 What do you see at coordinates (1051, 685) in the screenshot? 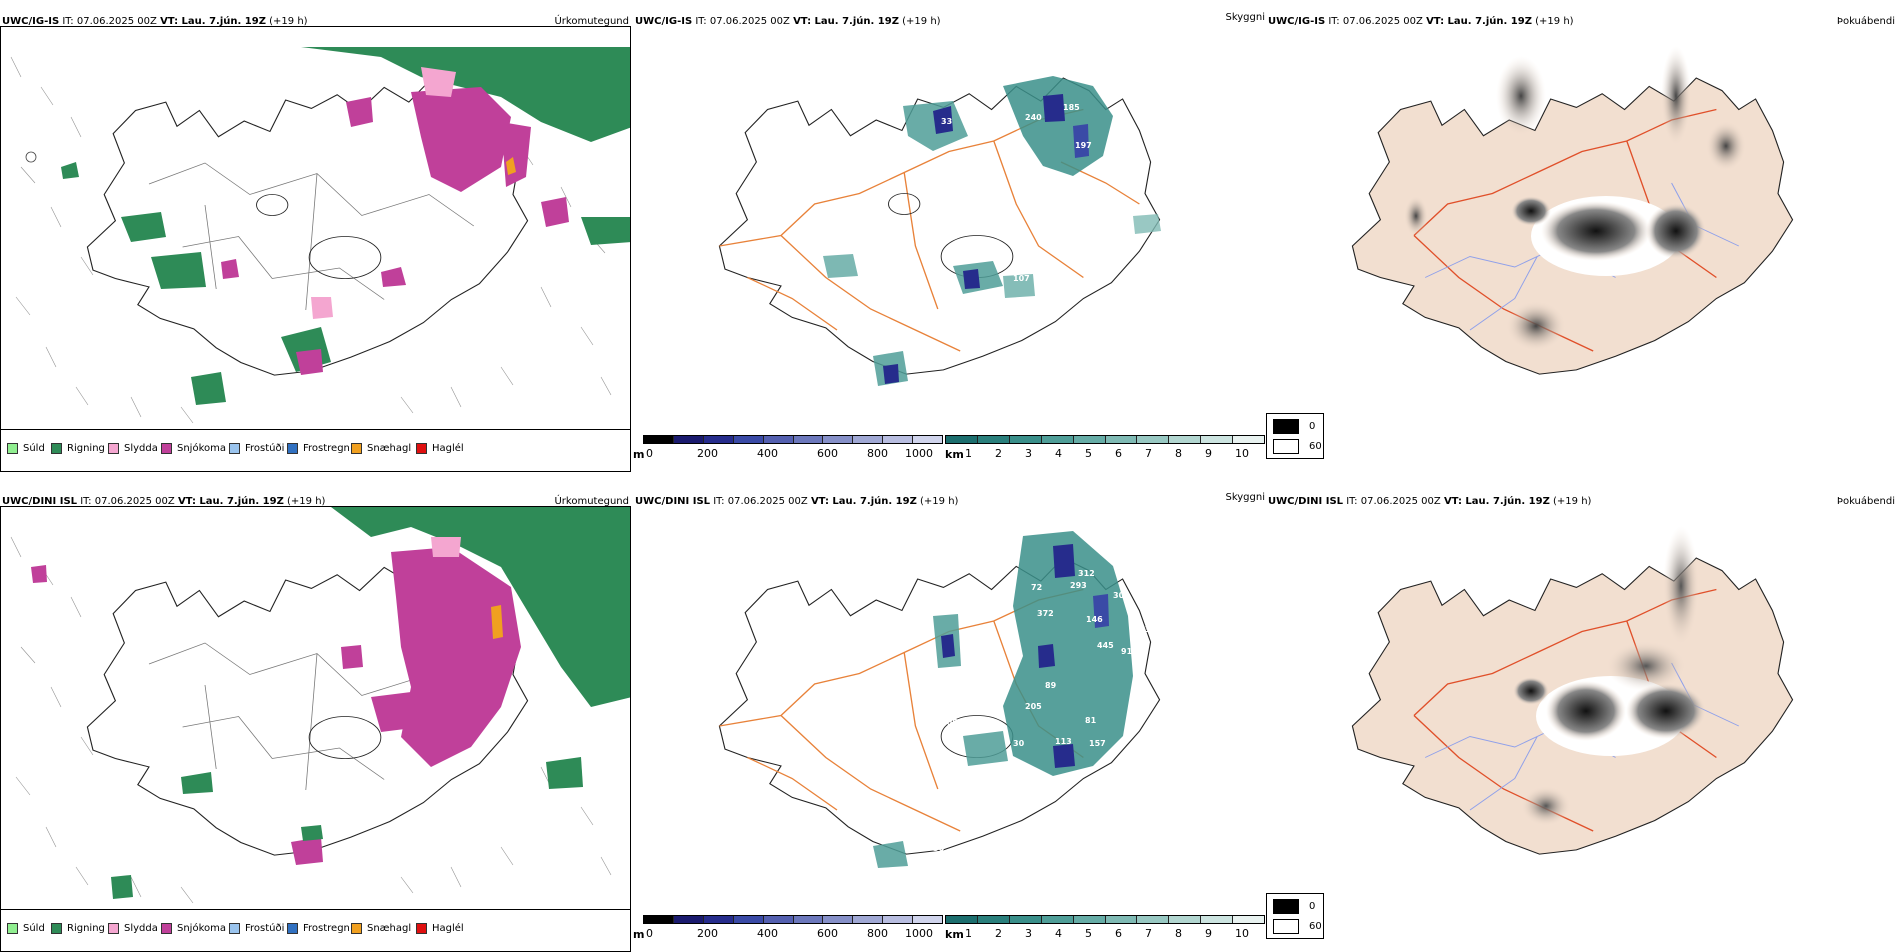
I see `svg-text: 89` at bounding box center [1051, 685].